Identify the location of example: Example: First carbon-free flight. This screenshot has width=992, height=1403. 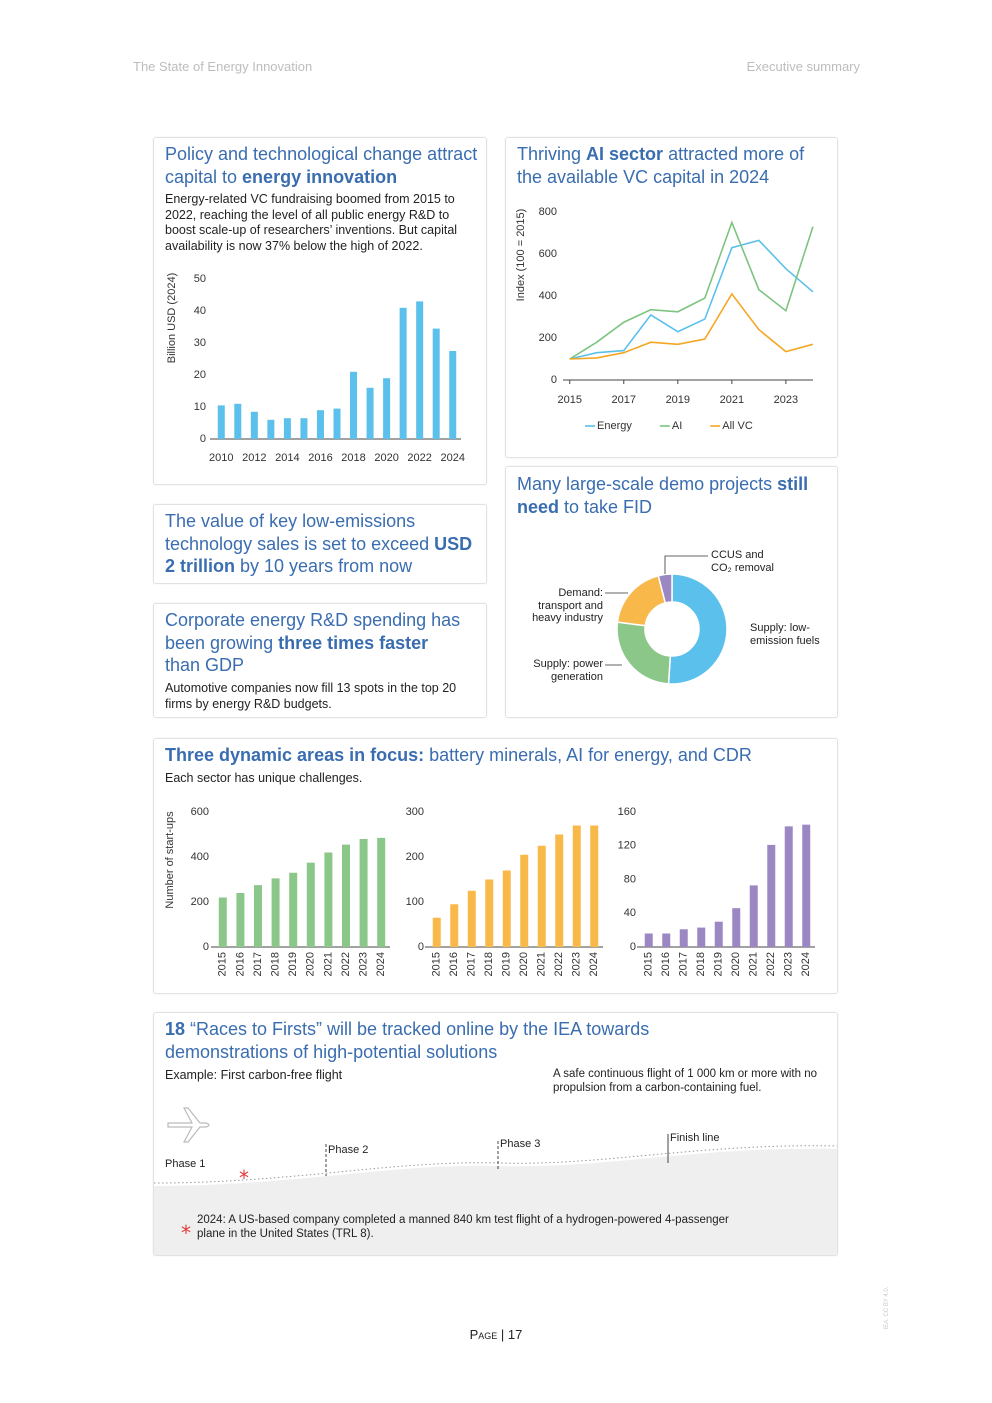
(254, 1075).